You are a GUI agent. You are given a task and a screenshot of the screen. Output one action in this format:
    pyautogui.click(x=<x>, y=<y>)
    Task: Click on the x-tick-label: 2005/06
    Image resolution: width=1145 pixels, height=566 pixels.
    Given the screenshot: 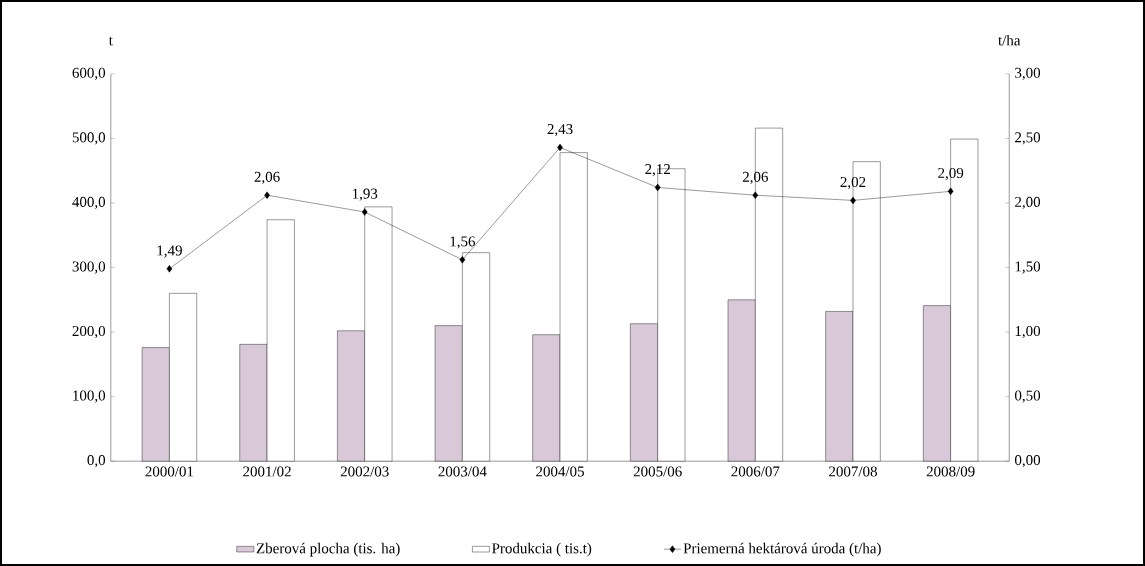 What is the action you would take?
    pyautogui.click(x=657, y=471)
    